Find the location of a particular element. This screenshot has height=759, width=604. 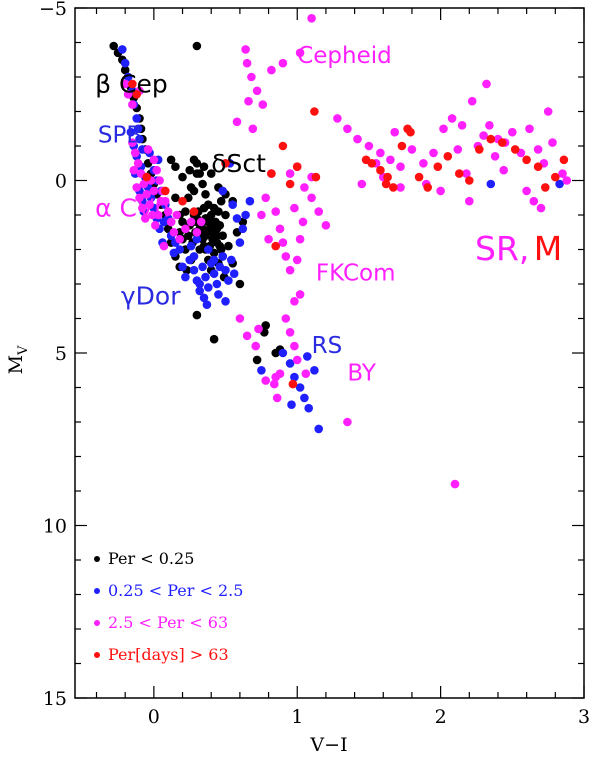

y-axis-title-sub: V is located at coordinates (23, 350).